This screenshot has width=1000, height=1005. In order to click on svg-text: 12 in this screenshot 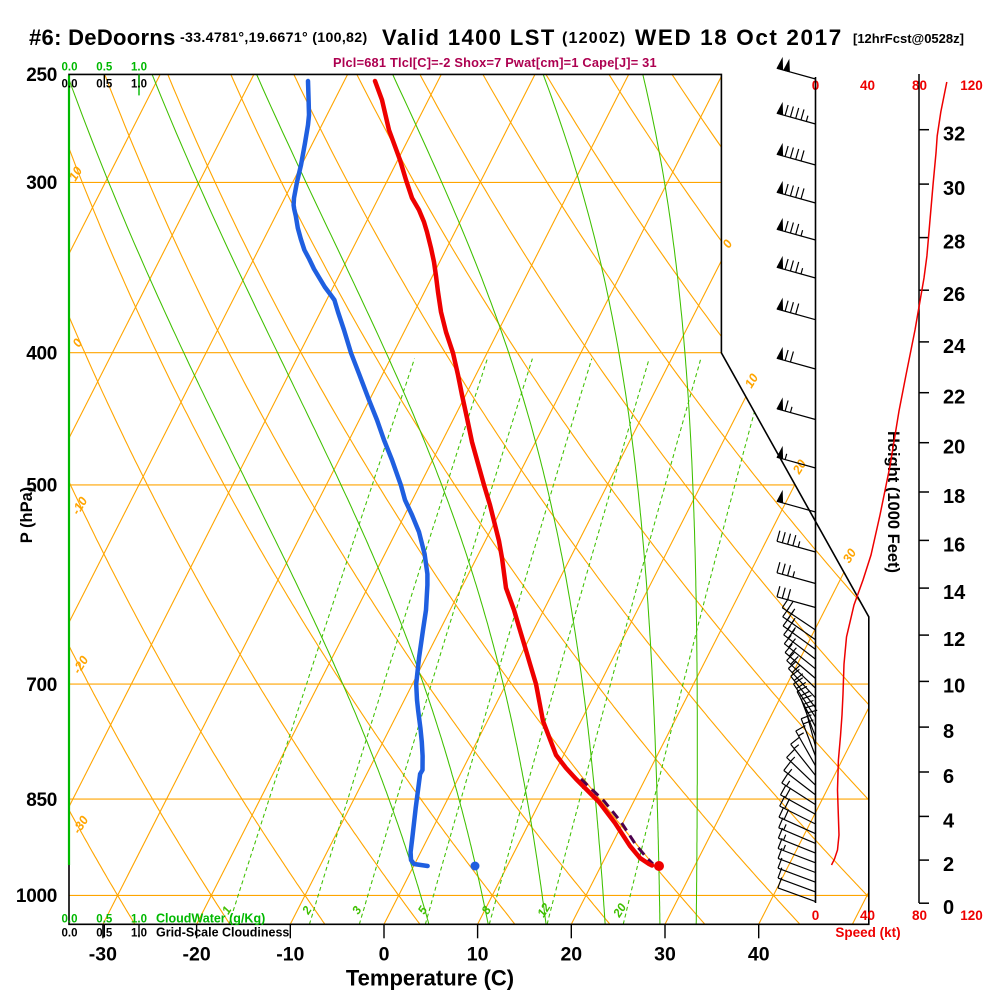, I will do `click(954, 640)`.